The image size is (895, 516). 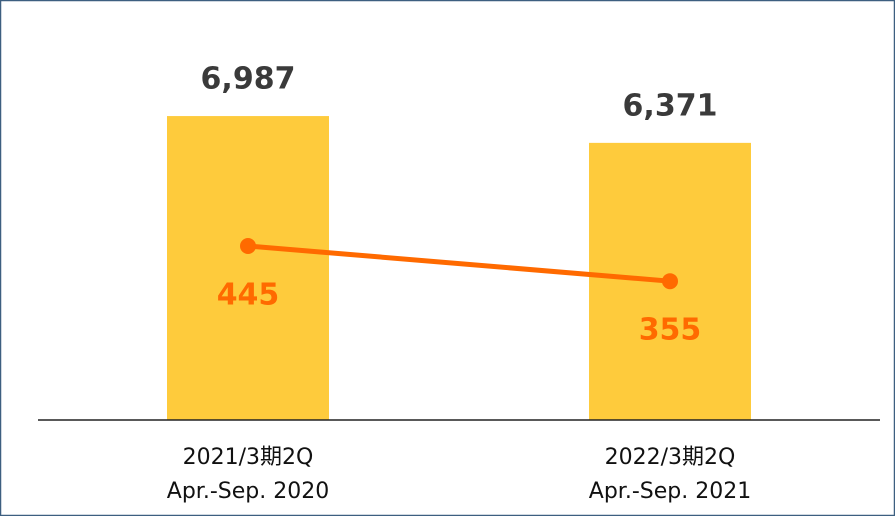 What do you see at coordinates (248, 79) in the screenshot?
I see `bar-value-label: 6,987` at bounding box center [248, 79].